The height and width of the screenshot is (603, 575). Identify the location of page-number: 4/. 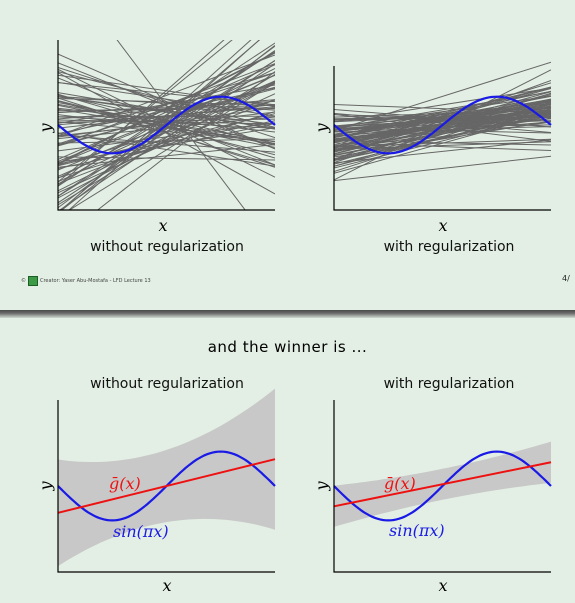
(566, 278).